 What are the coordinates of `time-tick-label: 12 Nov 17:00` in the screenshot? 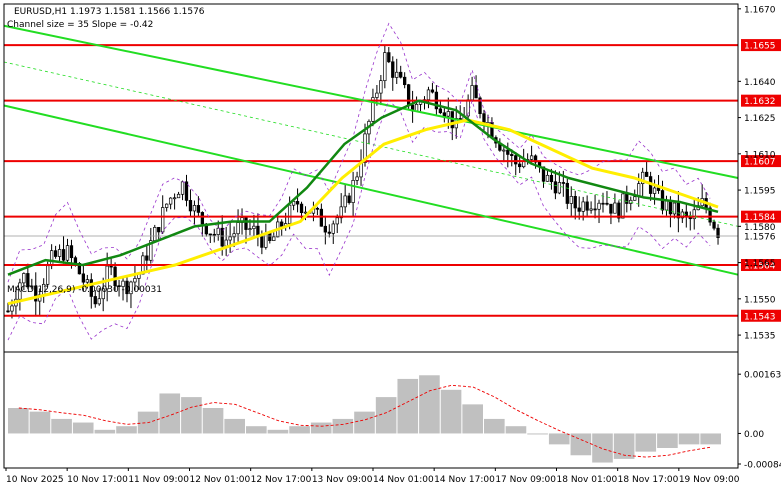 It's located at (281, 480).